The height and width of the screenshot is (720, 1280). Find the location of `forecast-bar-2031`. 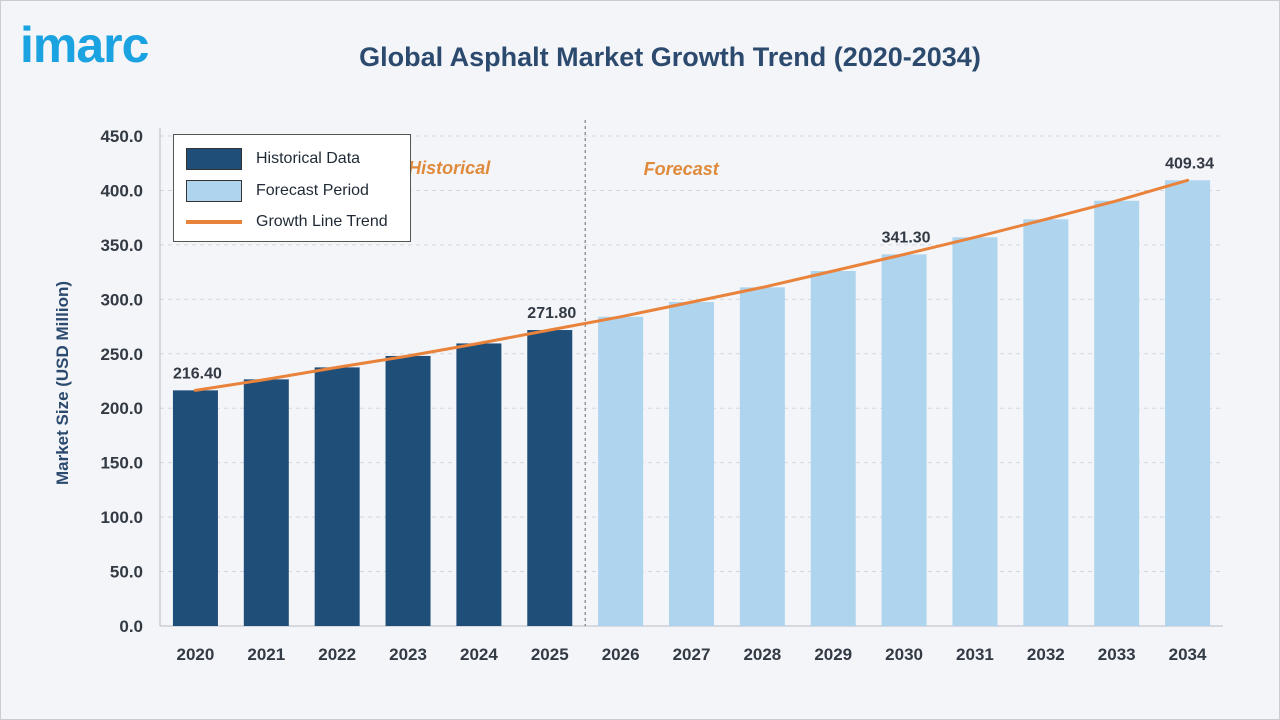

forecast-bar-2031 is located at coordinates (975, 431).